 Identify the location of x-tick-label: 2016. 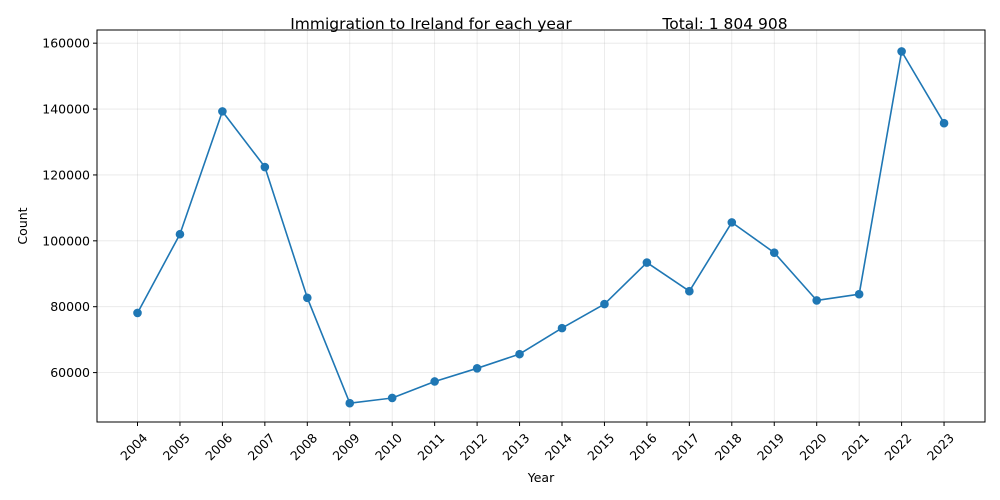
(643, 446).